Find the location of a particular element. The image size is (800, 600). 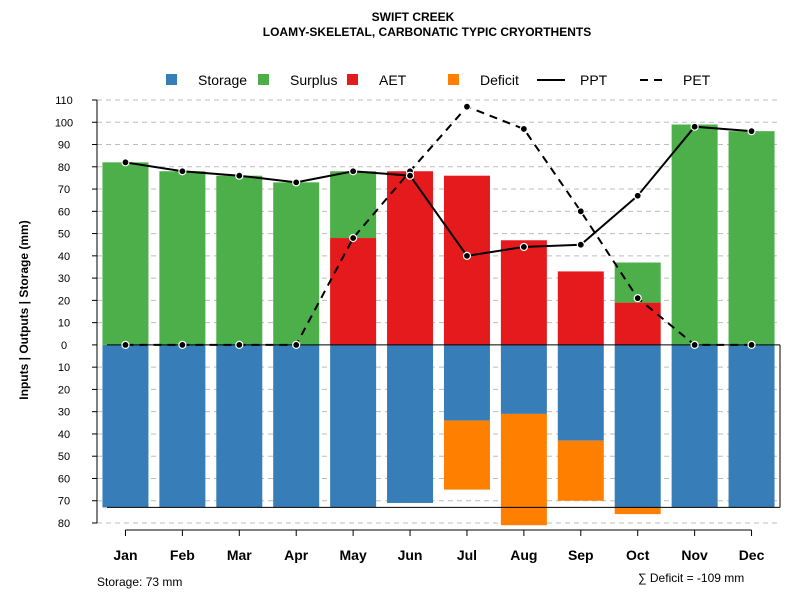

deficit-note: ∑ Deficit = -109 mm is located at coordinates (691, 578).